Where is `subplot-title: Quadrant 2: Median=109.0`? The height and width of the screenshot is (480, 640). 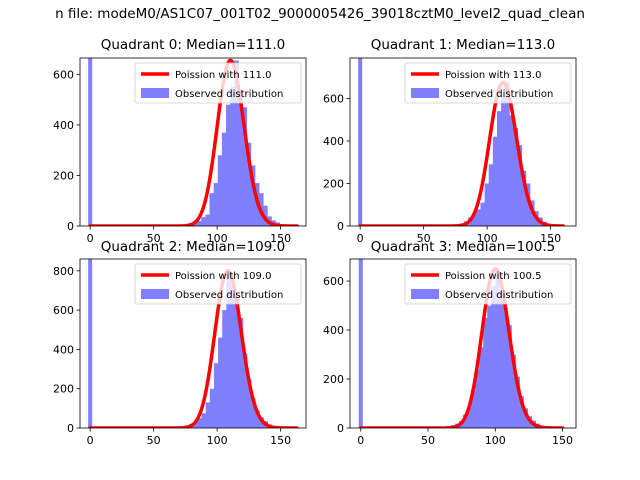 subplot-title: Quadrant 2: Median=109.0 is located at coordinates (193, 247).